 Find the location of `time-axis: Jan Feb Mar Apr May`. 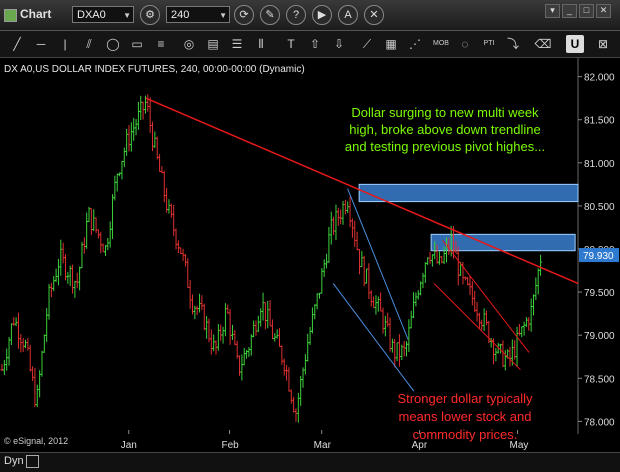

time-axis: Jan Feb Mar Apr May is located at coordinates (324, 440).